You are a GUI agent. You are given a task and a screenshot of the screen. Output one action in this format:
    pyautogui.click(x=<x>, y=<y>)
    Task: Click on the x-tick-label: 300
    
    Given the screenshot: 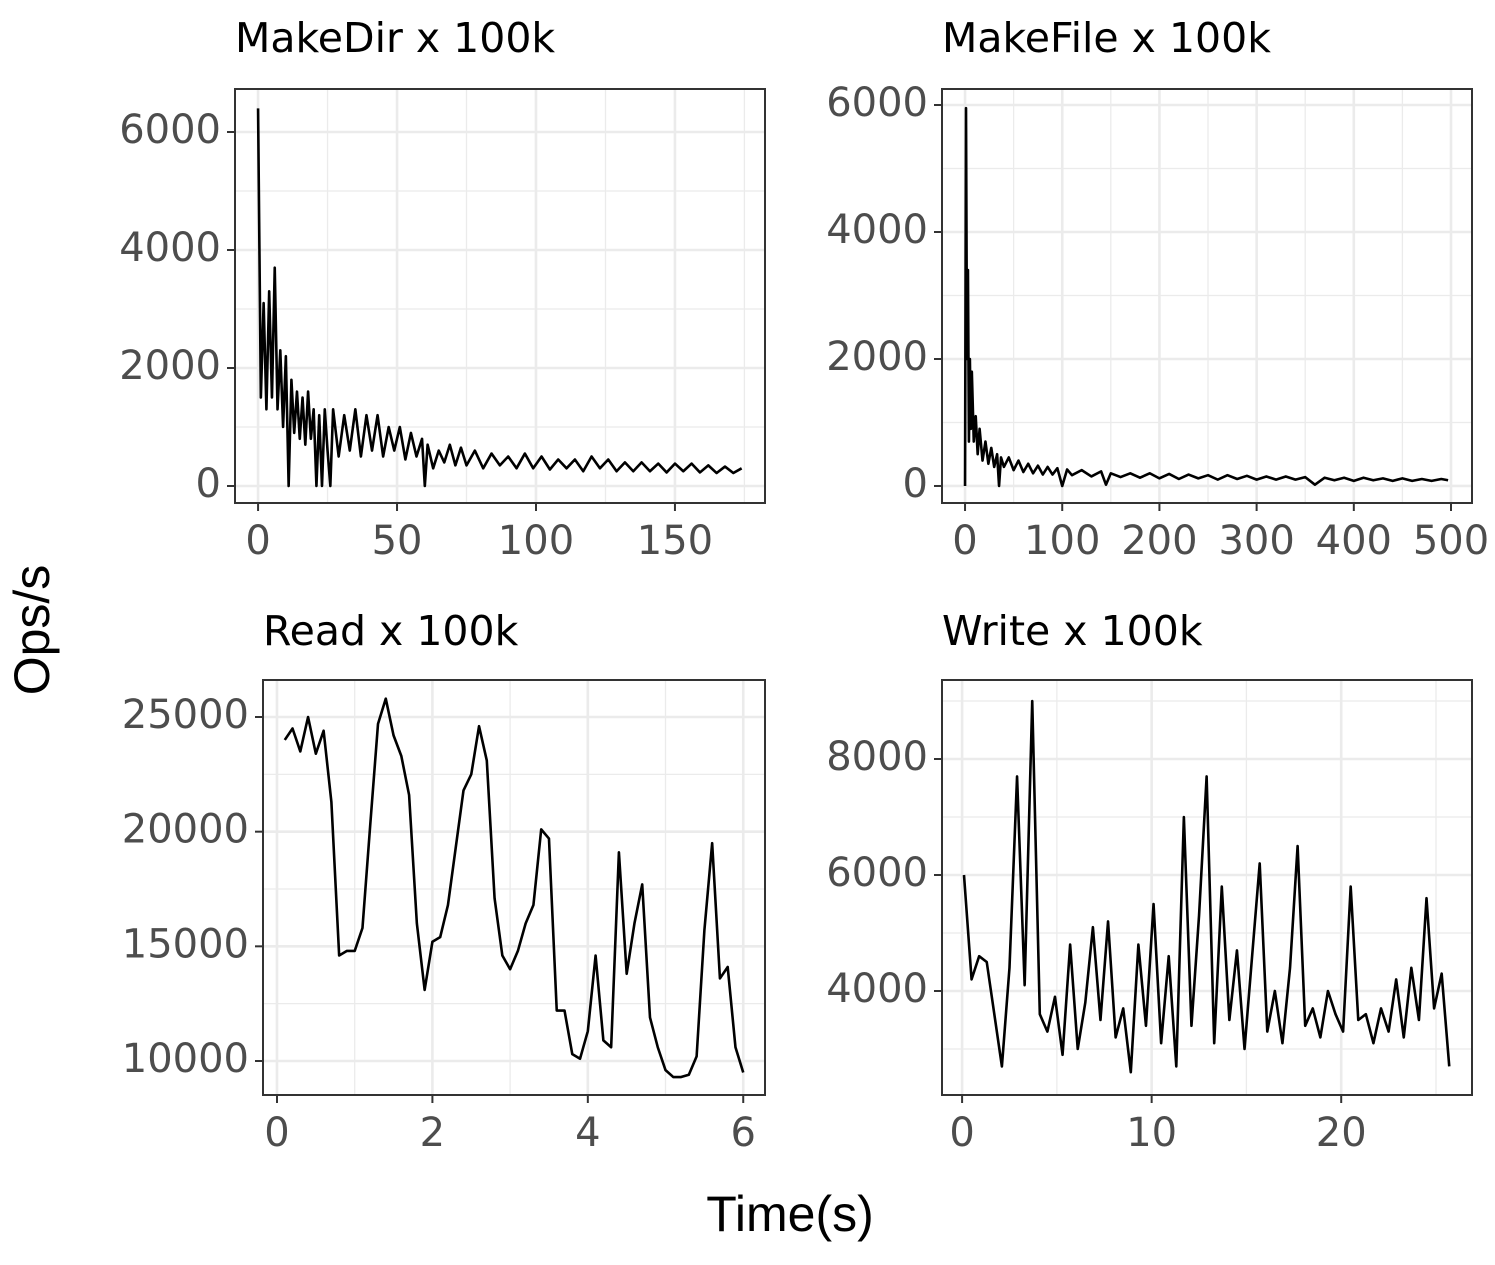 What is the action you would take?
    pyautogui.click(x=1256, y=541)
    